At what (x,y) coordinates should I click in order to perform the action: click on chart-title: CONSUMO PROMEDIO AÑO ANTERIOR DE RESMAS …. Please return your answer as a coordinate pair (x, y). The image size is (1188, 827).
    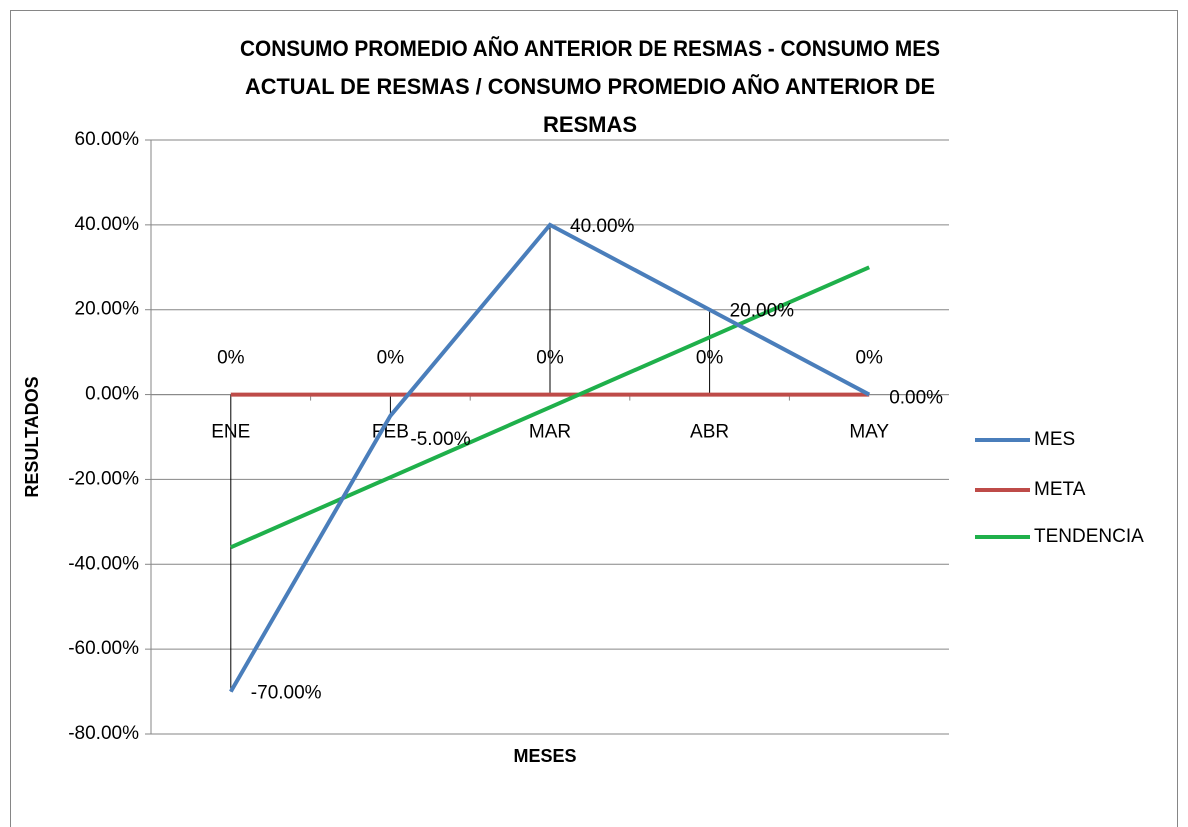
    Looking at the image, I should click on (590, 48).